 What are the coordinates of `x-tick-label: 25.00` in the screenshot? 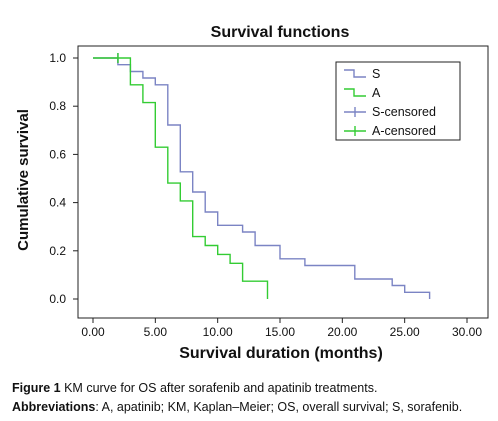 It's located at (405, 332).